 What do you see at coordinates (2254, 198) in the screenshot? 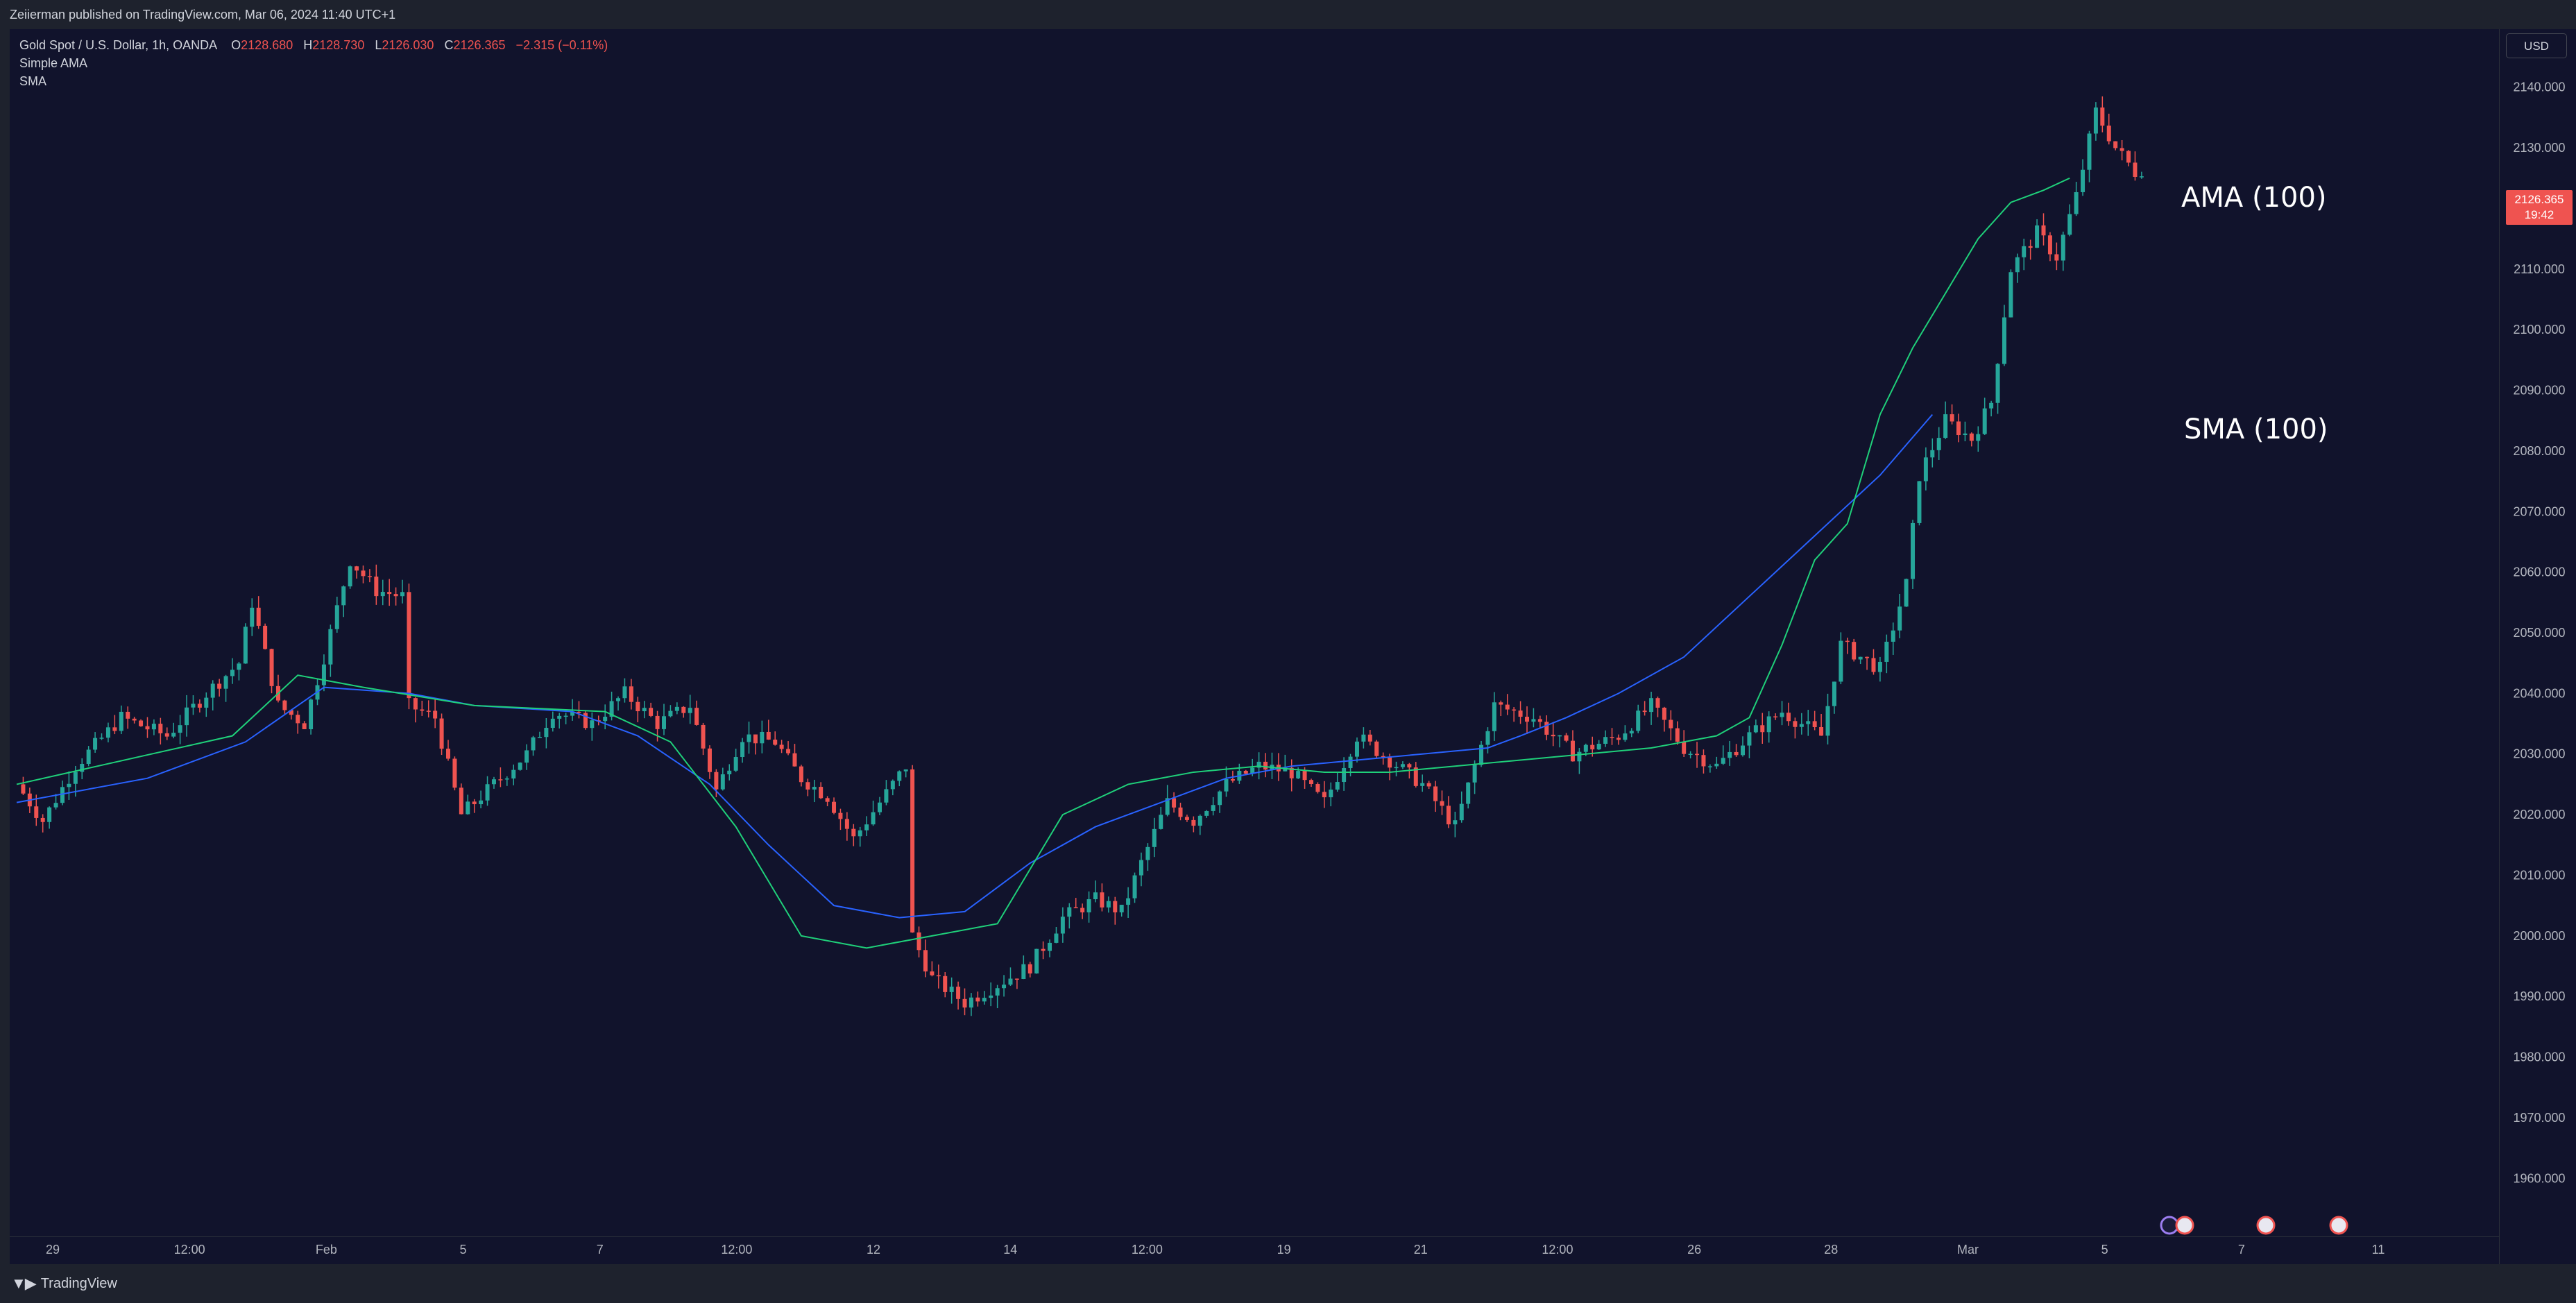
I see `ama-annotation: AMA (100)` at bounding box center [2254, 198].